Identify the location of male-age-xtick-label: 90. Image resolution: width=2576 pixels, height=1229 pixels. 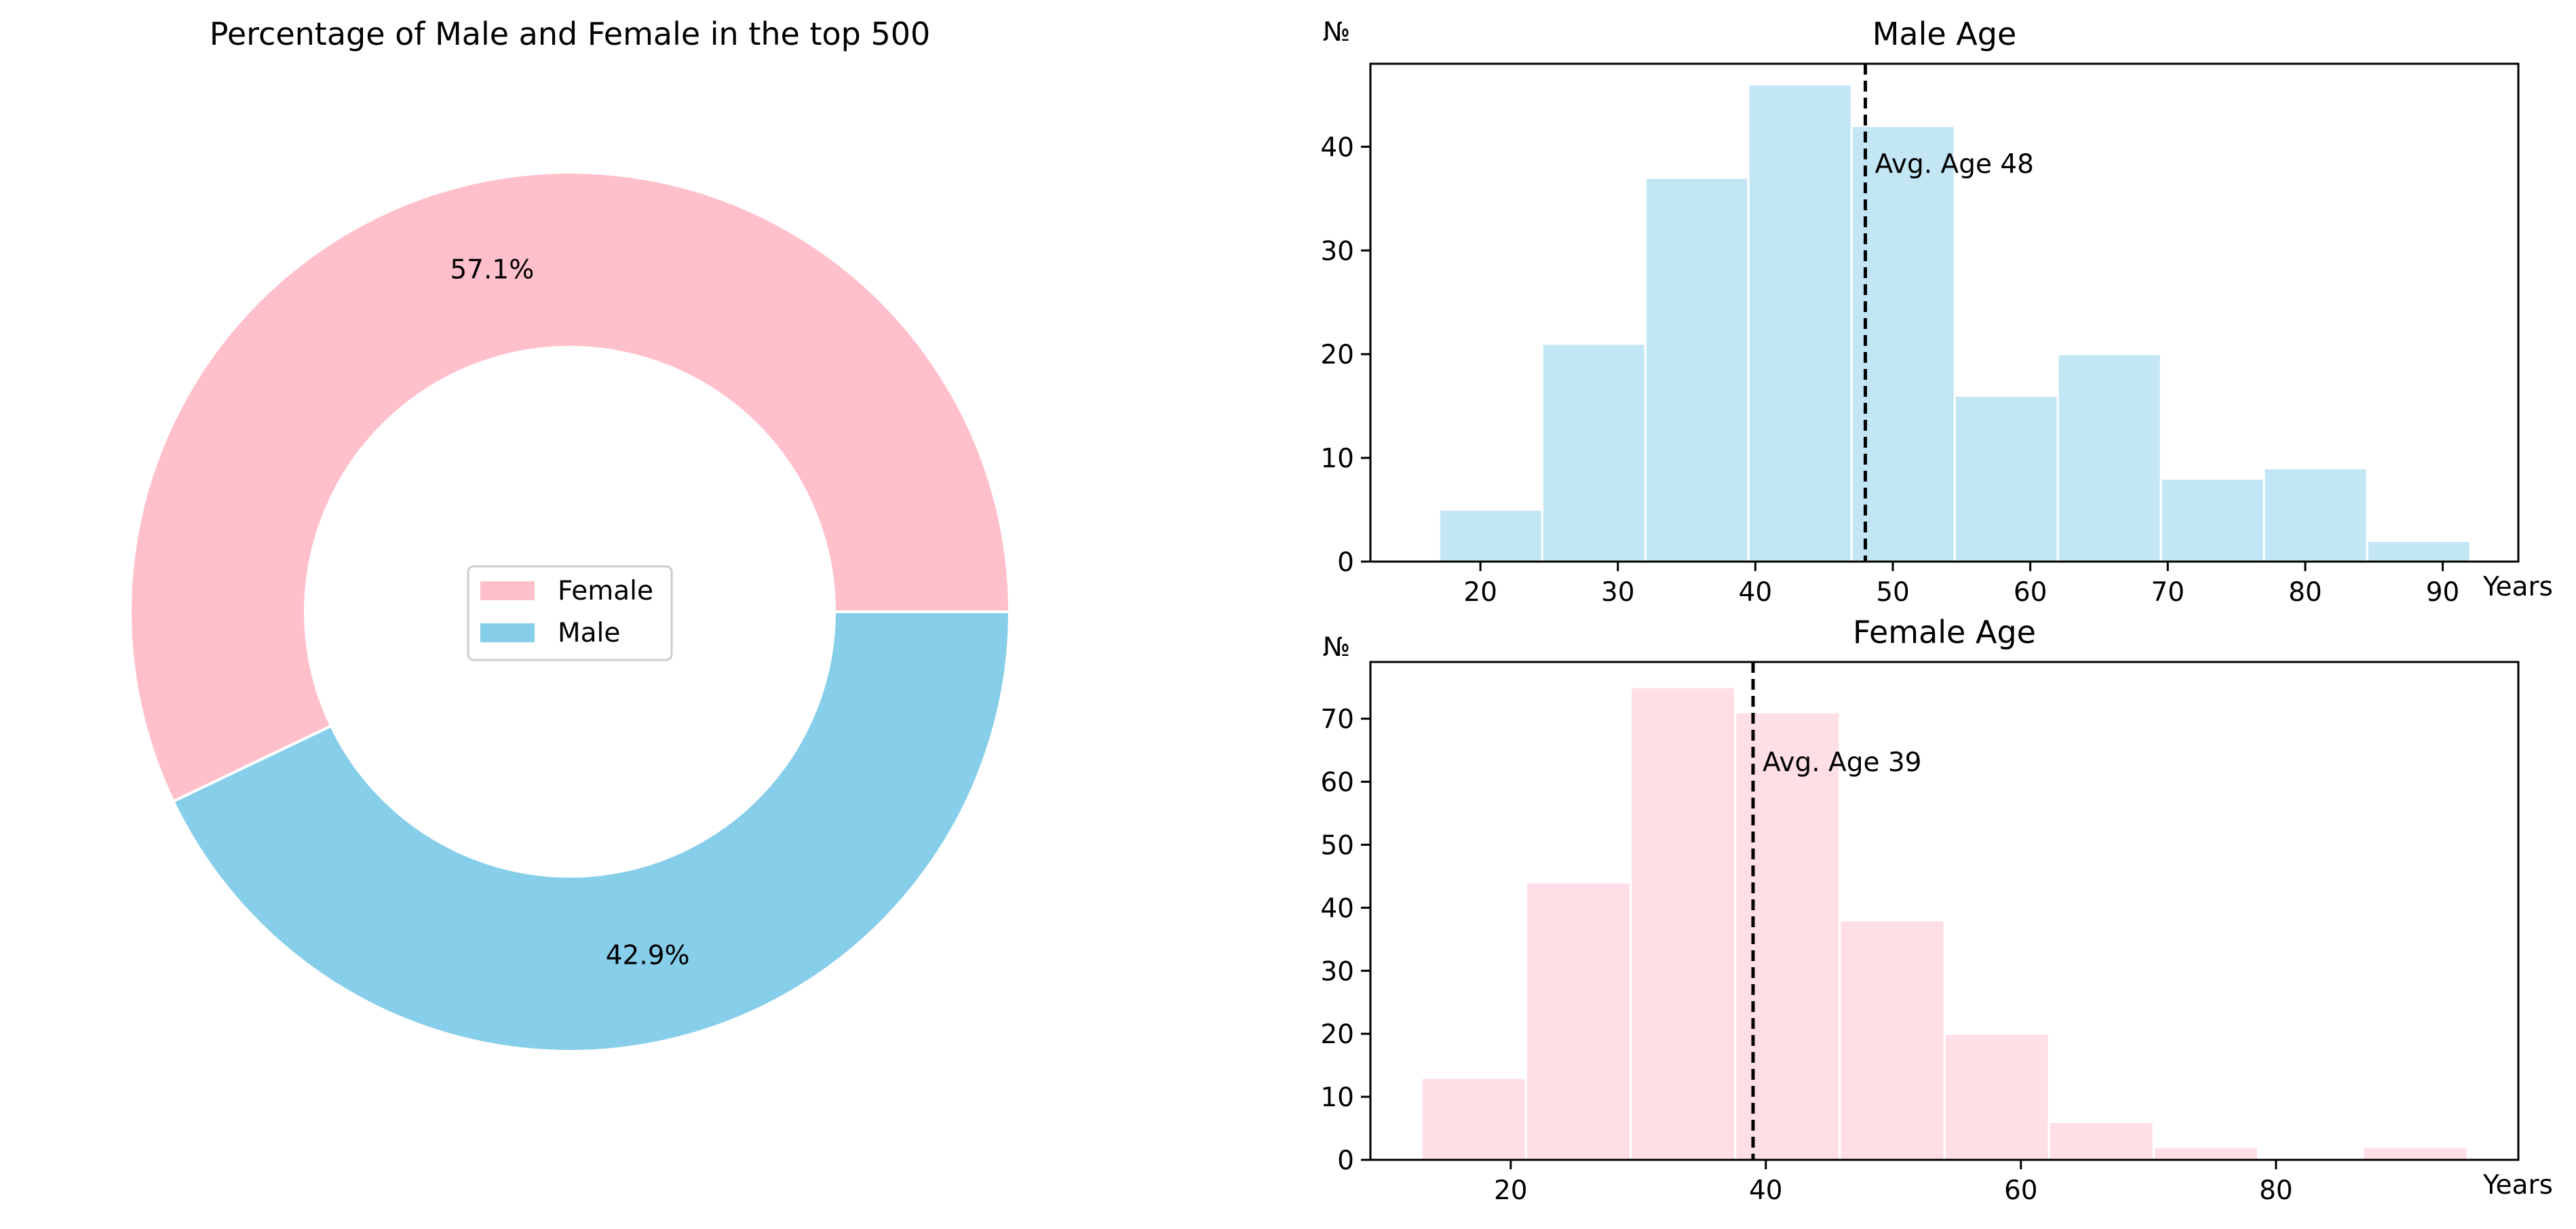
(2443, 592).